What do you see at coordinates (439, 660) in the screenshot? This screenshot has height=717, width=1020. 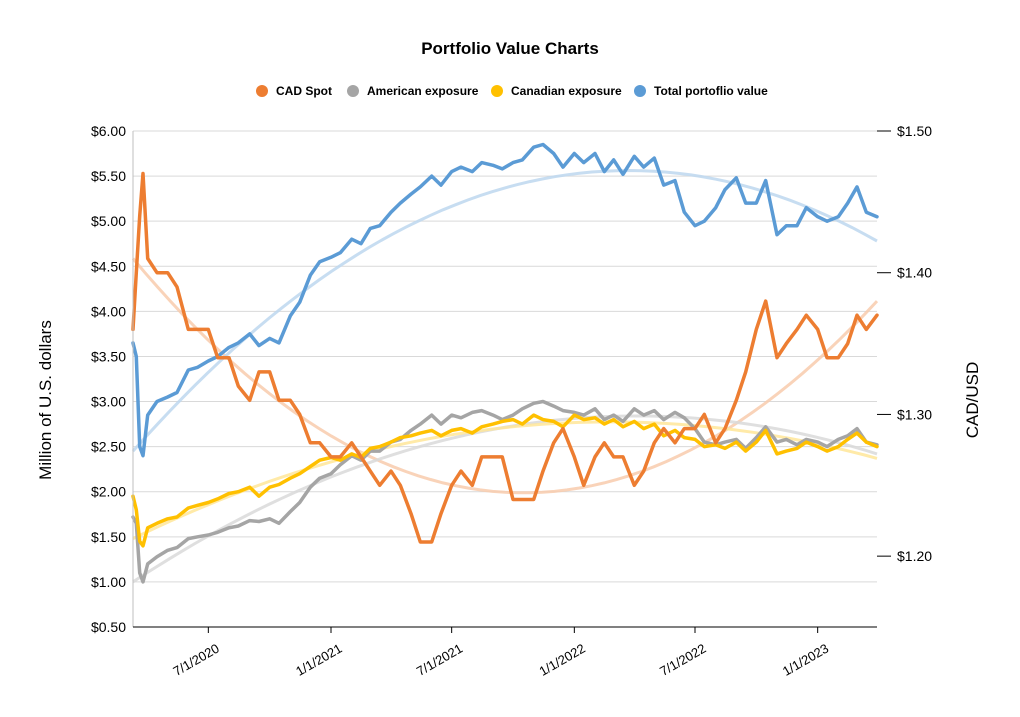 I see `x-tick-label: 7/1/2021` at bounding box center [439, 660].